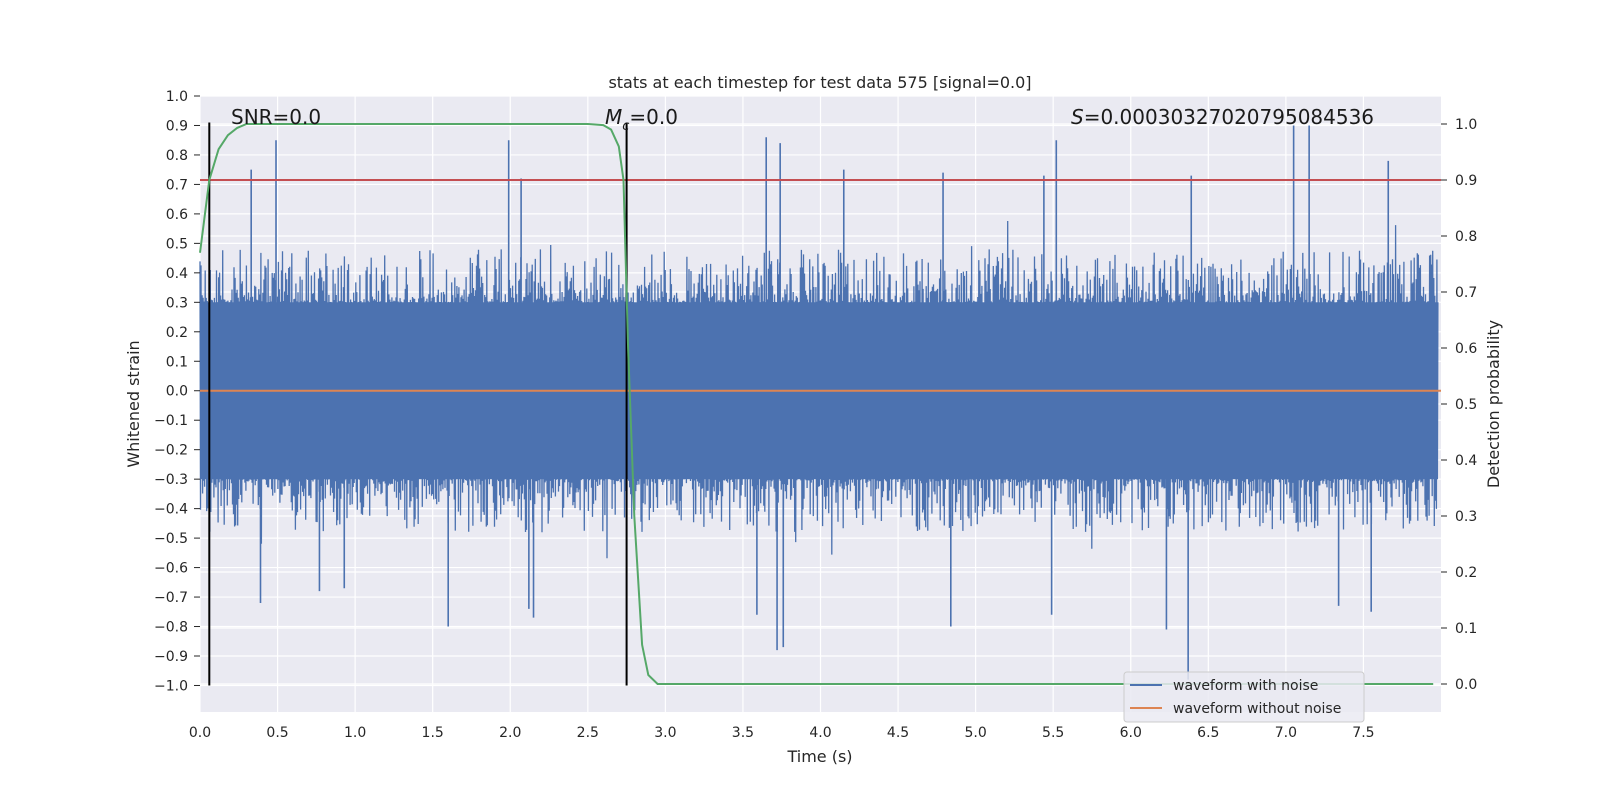 The image size is (1600, 800). I want to click on y-tick-label: 0.2, so click(177, 333).